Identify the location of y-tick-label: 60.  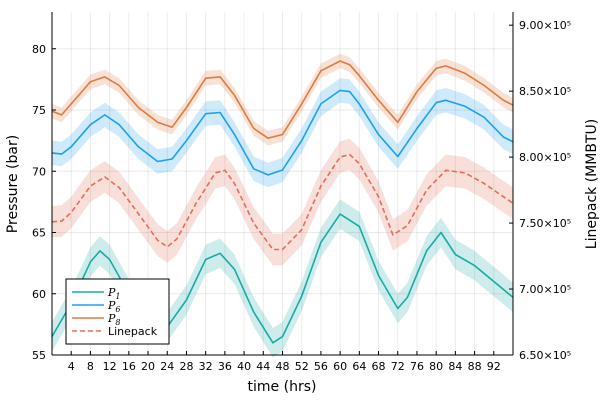
(39, 294).